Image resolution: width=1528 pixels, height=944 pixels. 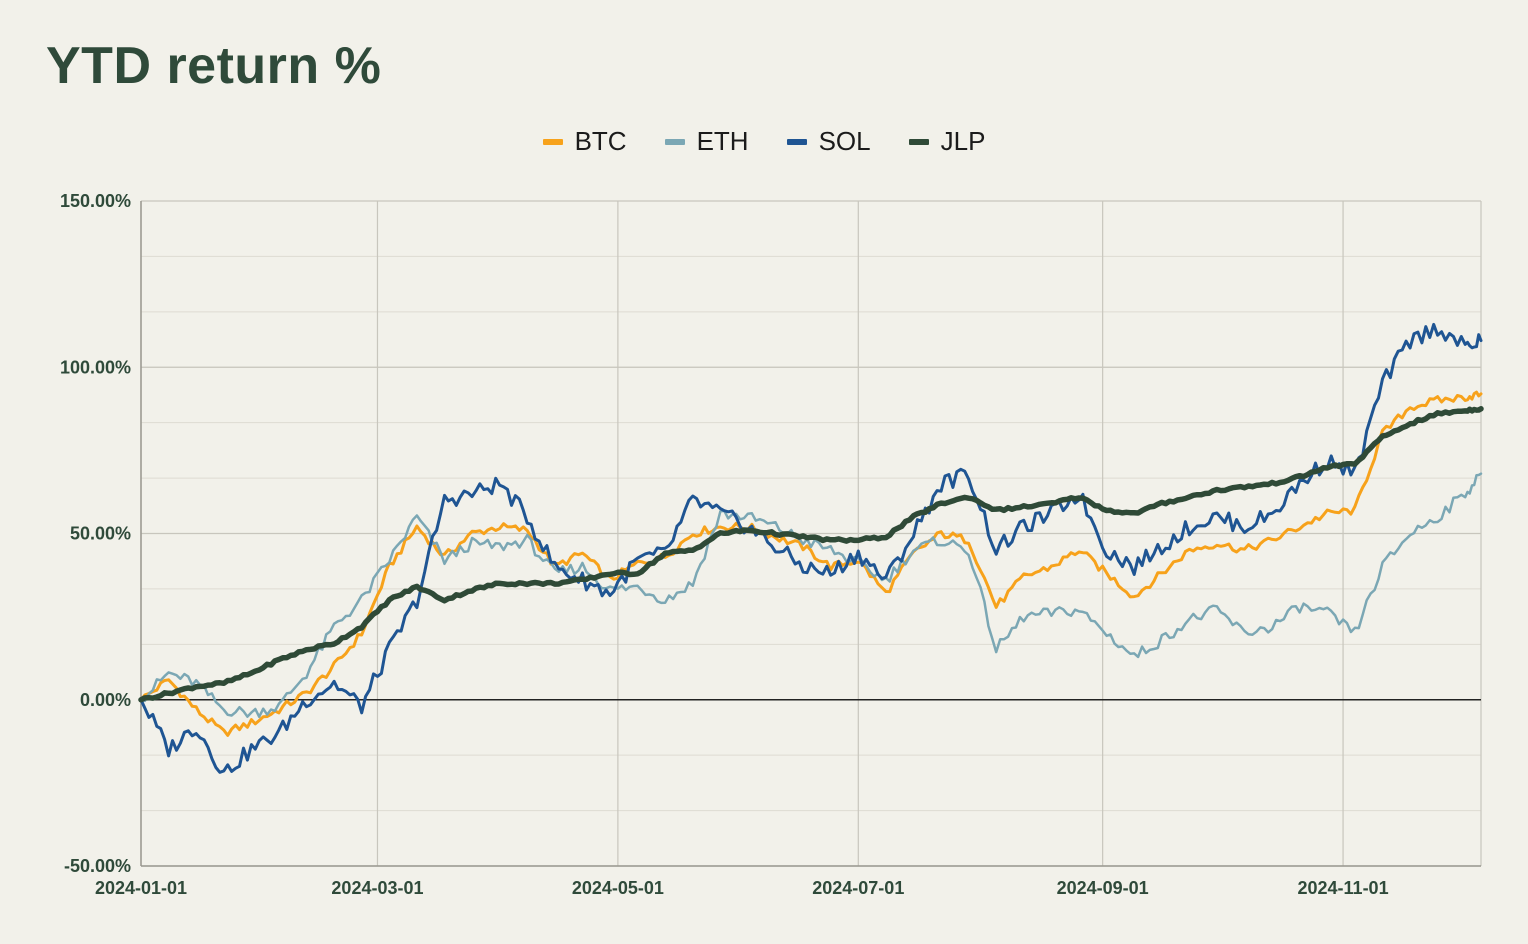 What do you see at coordinates (141, 888) in the screenshot?
I see `x-tick-label: 2024-01-01` at bounding box center [141, 888].